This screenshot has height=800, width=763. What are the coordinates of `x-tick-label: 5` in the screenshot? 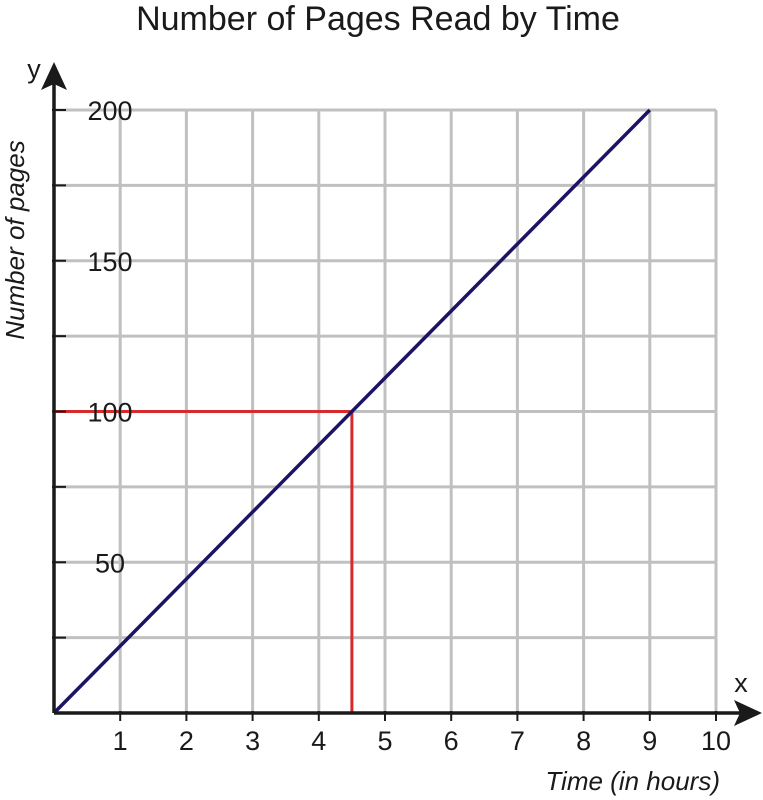 It's located at (384, 741).